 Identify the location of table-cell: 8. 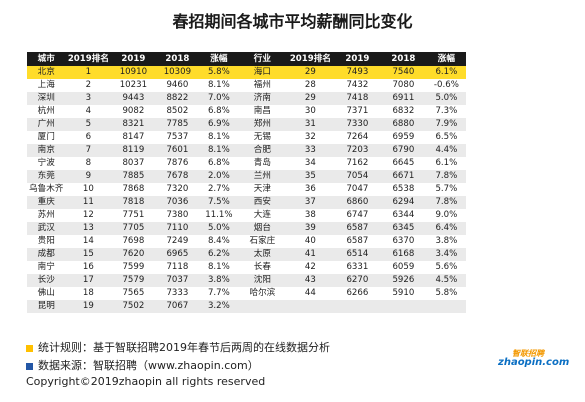
(88, 163).